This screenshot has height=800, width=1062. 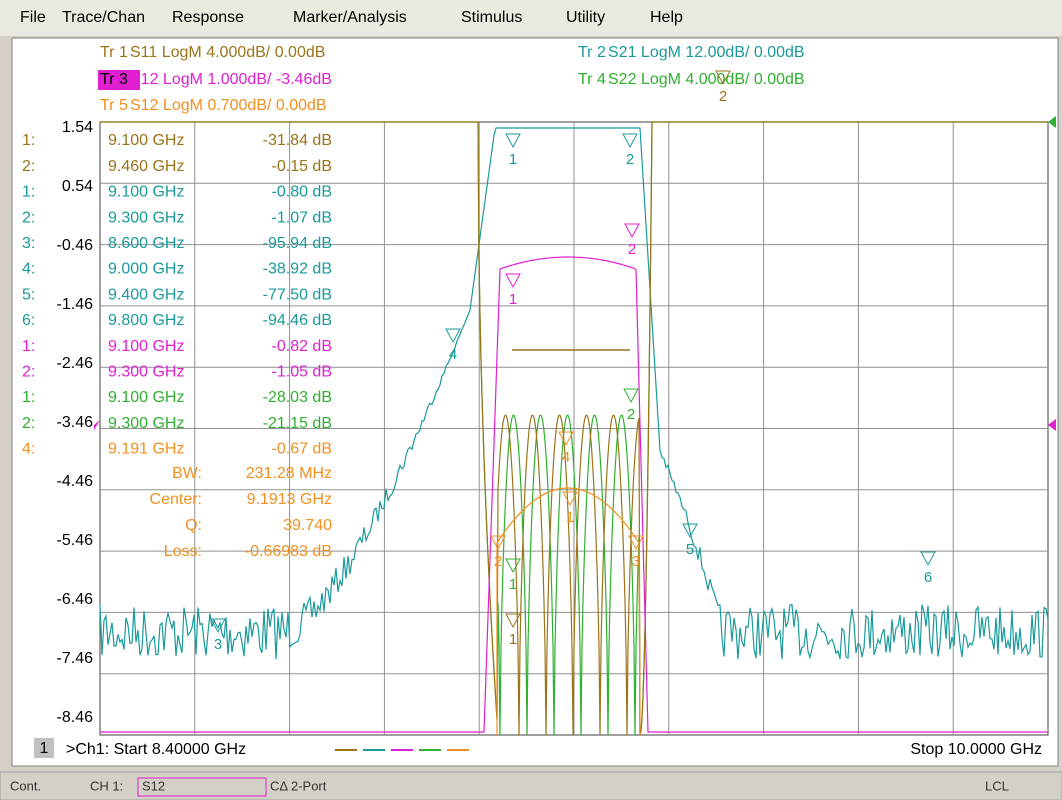 I want to click on status-mode: Cont., so click(x=25, y=785).